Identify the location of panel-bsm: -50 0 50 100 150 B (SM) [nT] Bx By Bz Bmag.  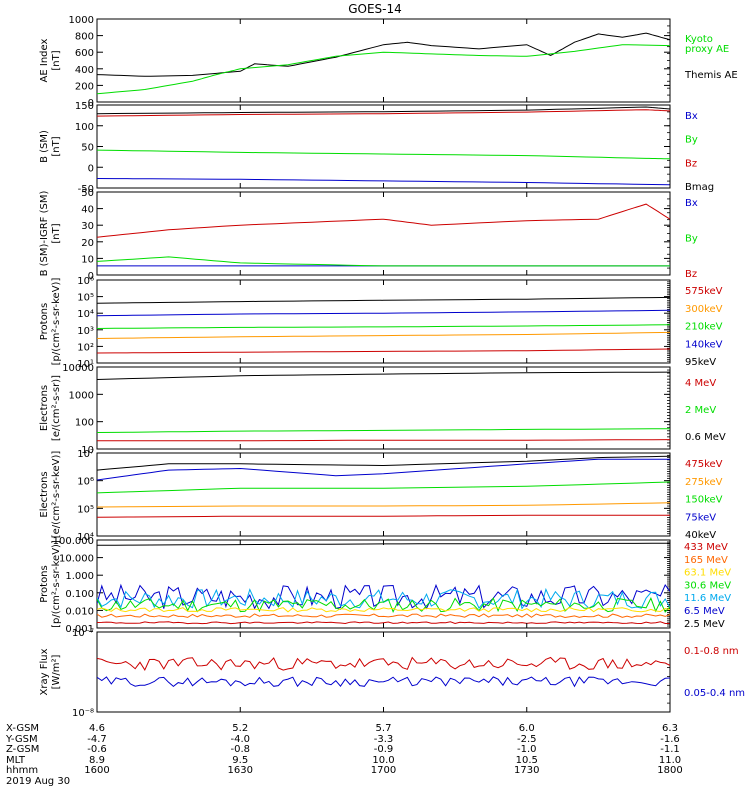
(376, 148).